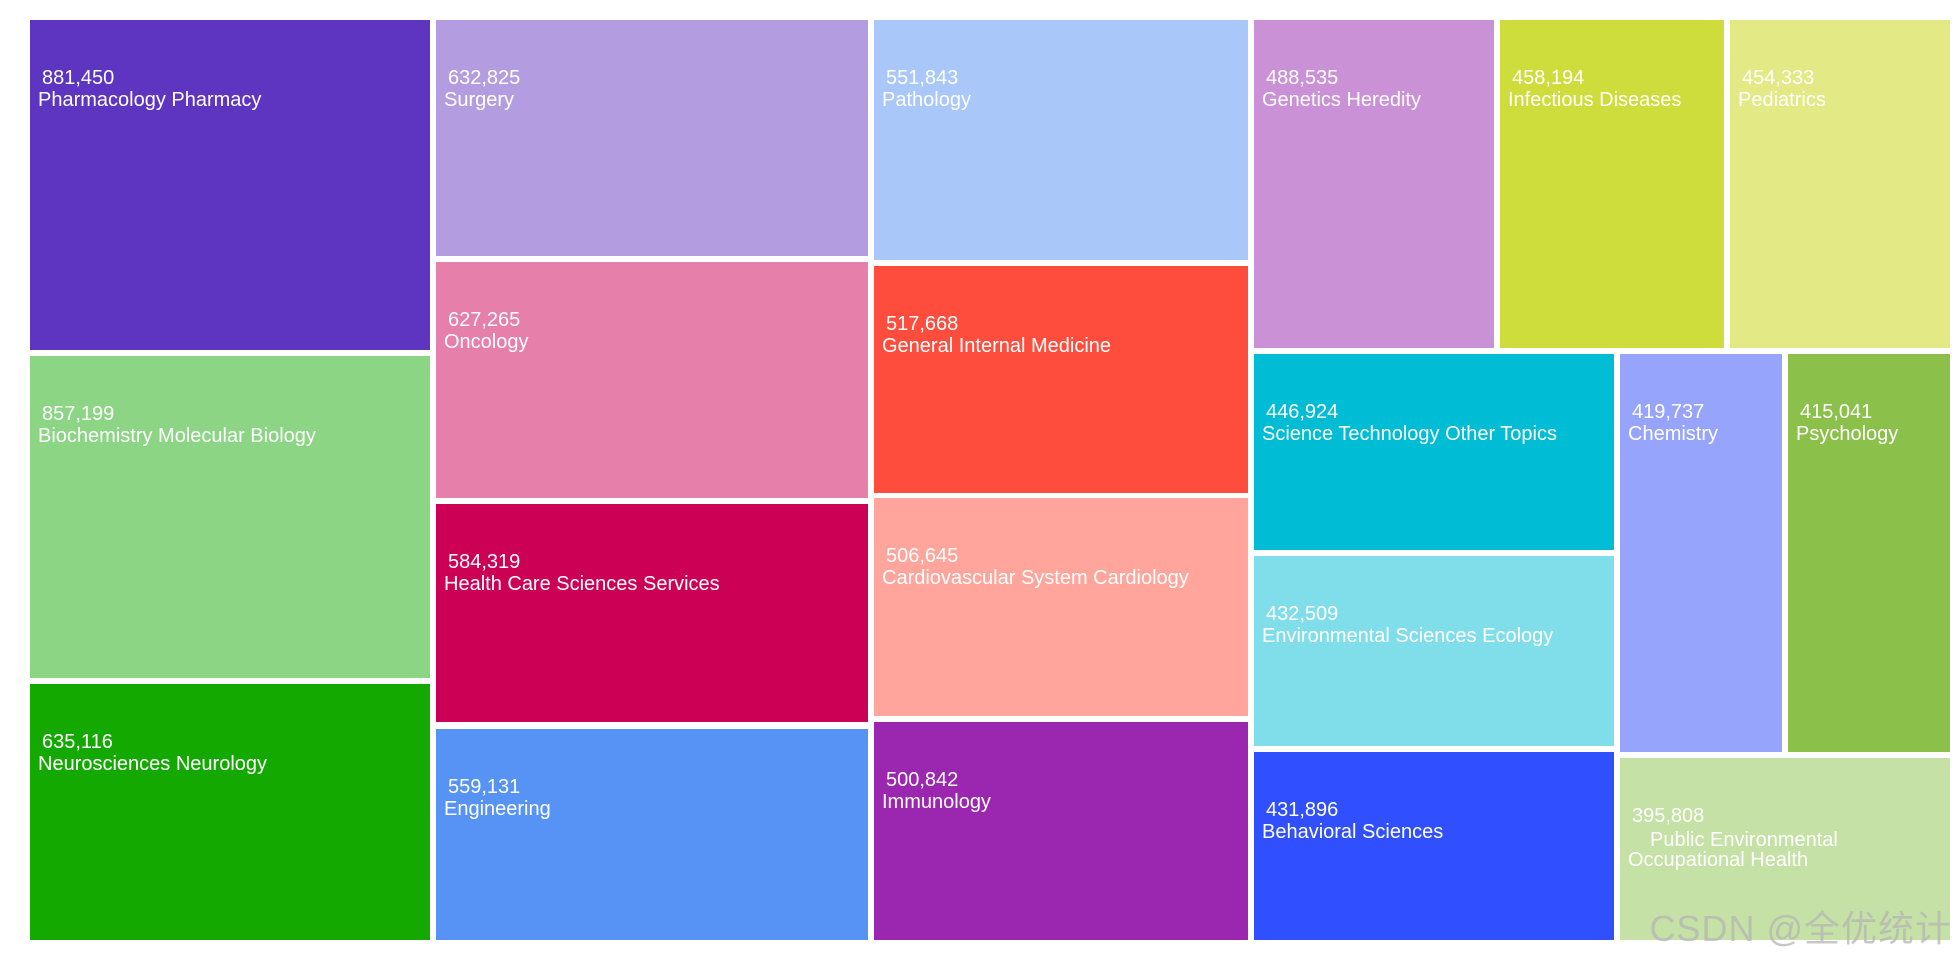 Image resolution: width=1960 pixels, height=960 pixels. I want to click on treemap-tile-label: Chemistry, so click(1673, 434).